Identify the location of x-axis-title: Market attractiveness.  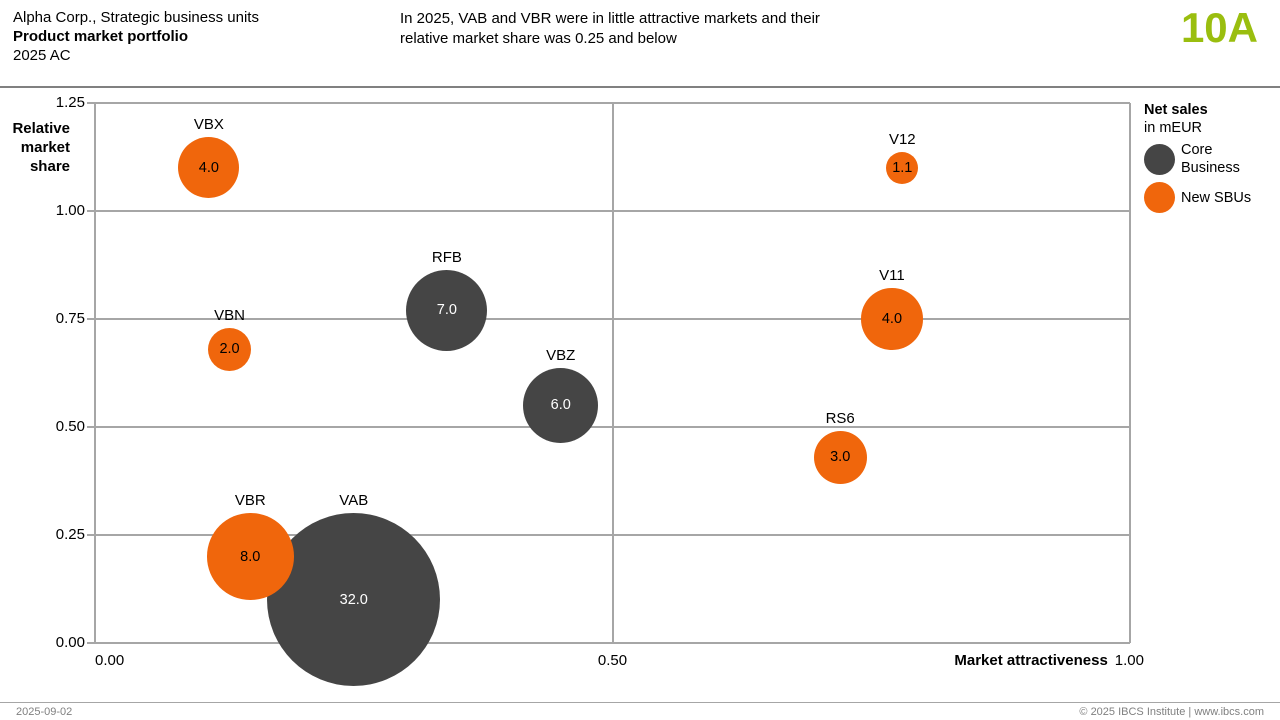
(1031, 660).